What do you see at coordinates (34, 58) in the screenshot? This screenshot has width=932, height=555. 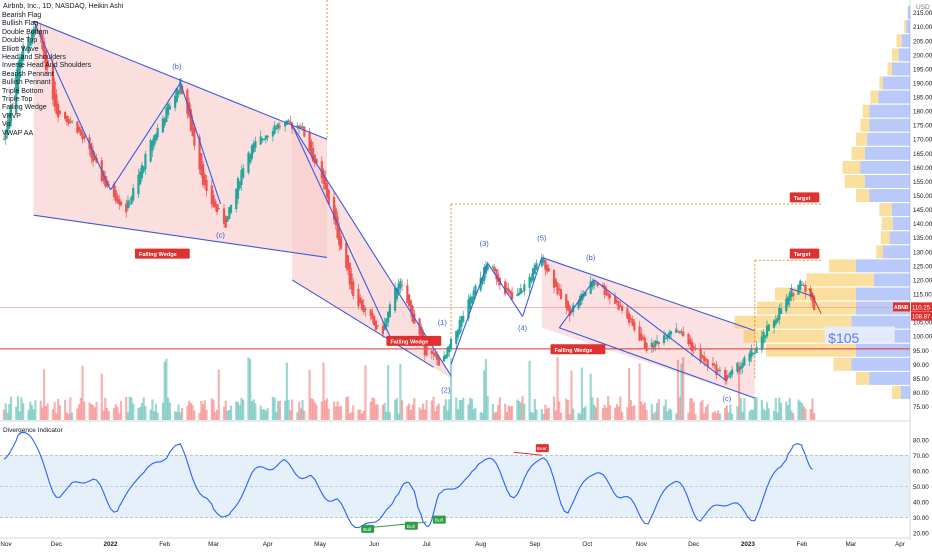 I see `indicator-list-item: Head and Shoulders` at bounding box center [34, 58].